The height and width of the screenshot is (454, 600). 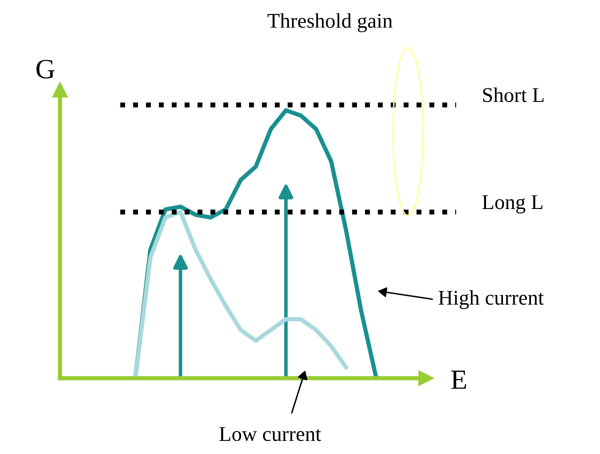 What do you see at coordinates (330, 22) in the screenshot?
I see `text: Threshold gain` at bounding box center [330, 22].